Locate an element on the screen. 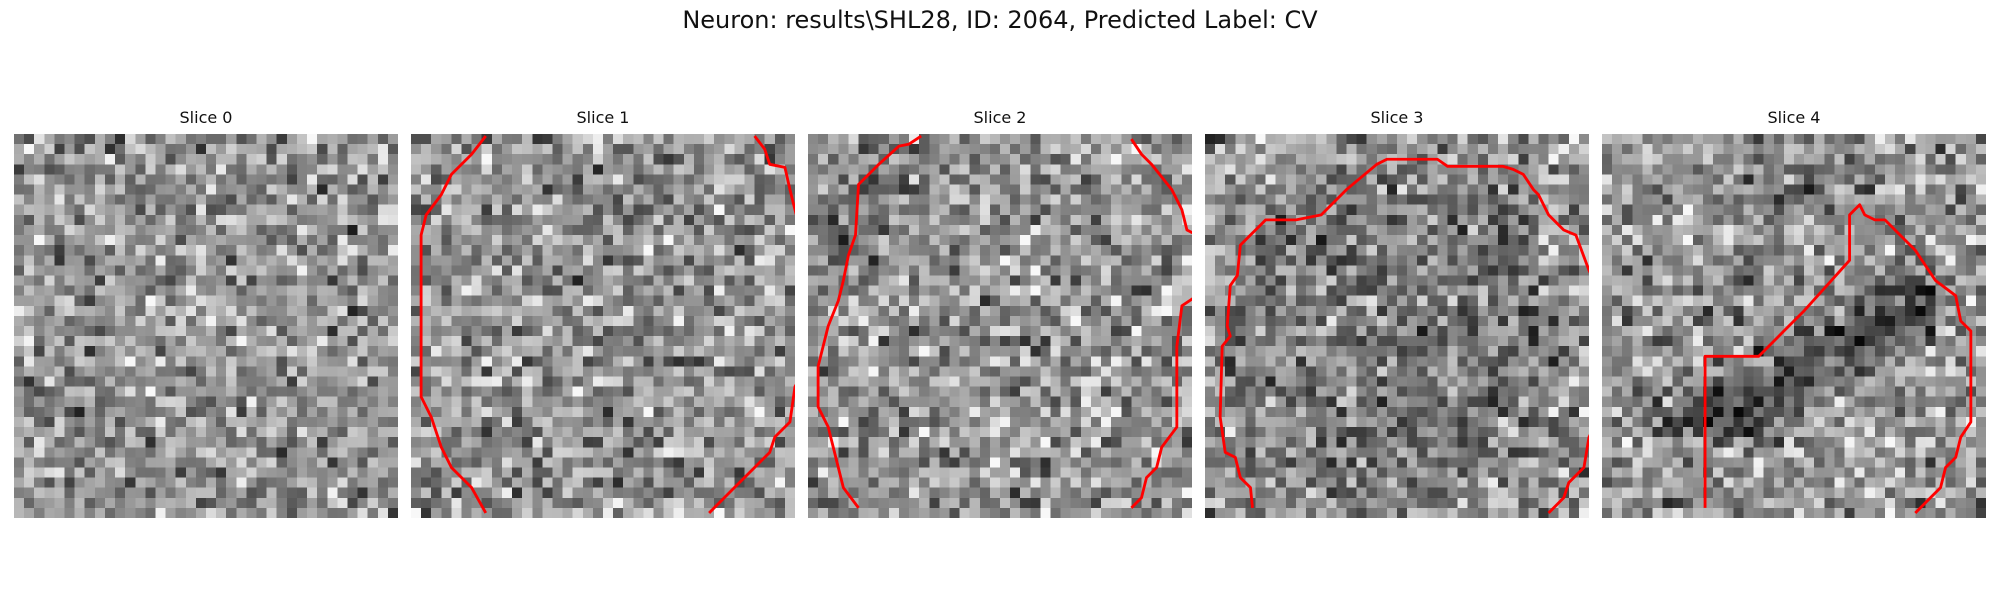  slice-panel-0: Slice 0 is located at coordinates (206, 314).